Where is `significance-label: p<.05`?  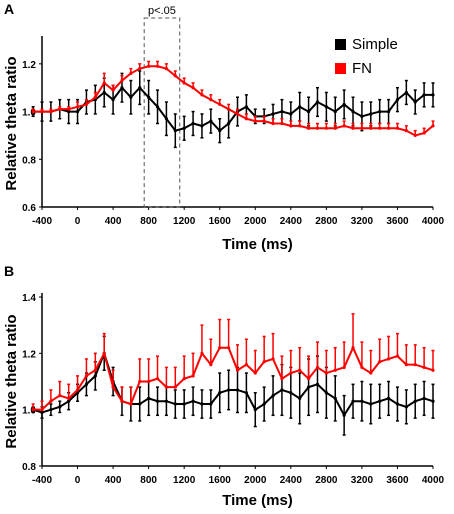 significance-label: p<.05 is located at coordinates (162, 11).